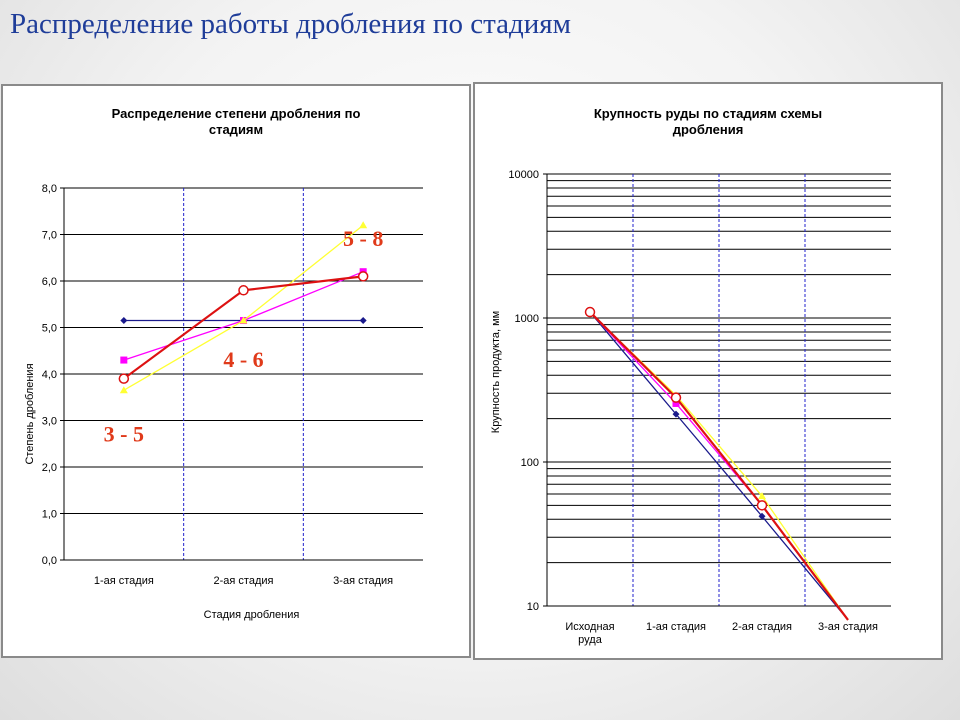  What do you see at coordinates (530, 463) in the screenshot?
I see `y-tick-label: 100` at bounding box center [530, 463].